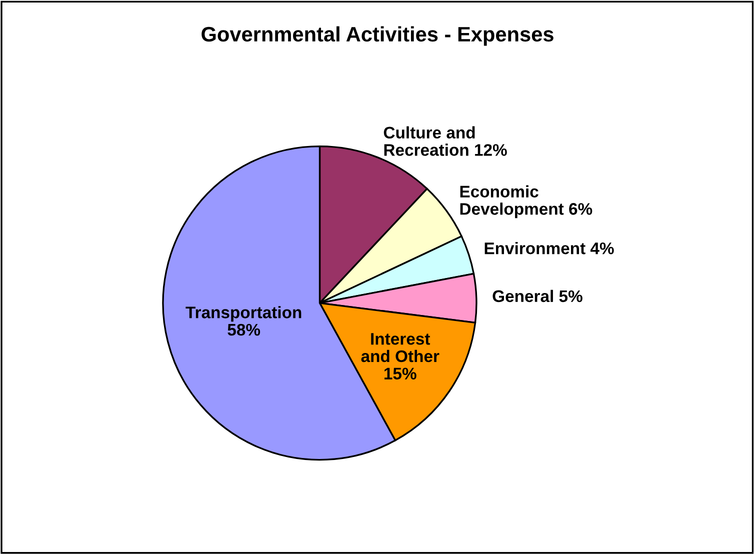  What do you see at coordinates (549, 248) in the screenshot?
I see `slice-label: Environment 4%` at bounding box center [549, 248].